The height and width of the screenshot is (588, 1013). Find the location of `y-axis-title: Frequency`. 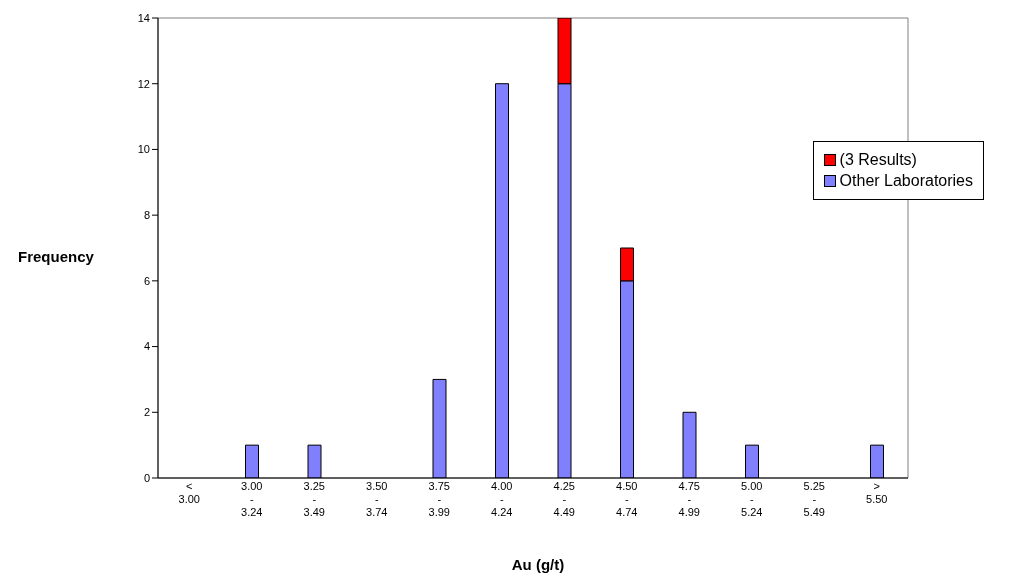

y-axis-title: Frequency is located at coordinates (56, 256).